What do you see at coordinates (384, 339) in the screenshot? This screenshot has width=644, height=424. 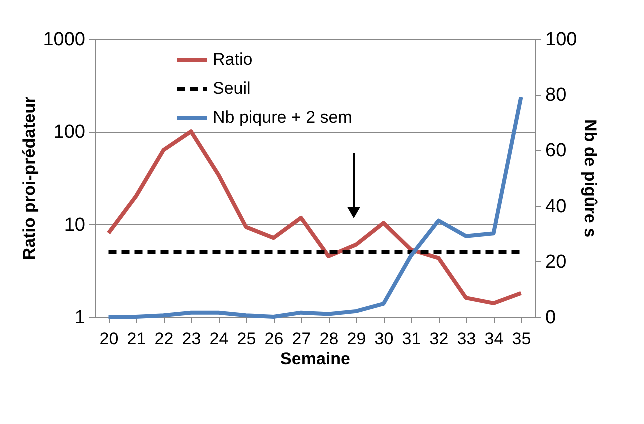 I see `x-tick-label: 30` at bounding box center [384, 339].